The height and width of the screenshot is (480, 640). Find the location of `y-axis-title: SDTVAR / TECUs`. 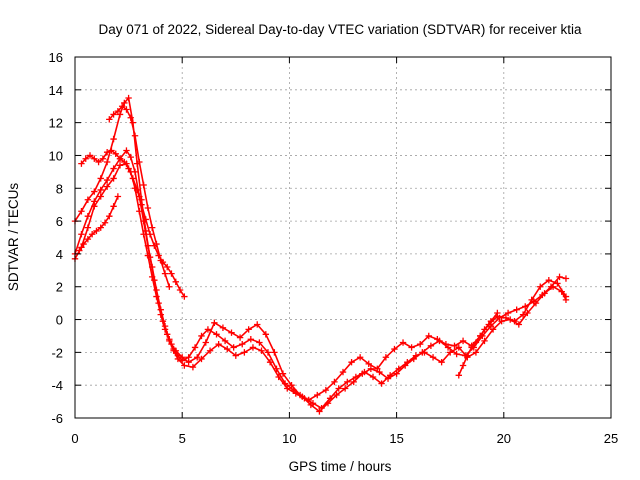

y-axis-title: SDTVAR / TECUs is located at coordinates (13, 237).